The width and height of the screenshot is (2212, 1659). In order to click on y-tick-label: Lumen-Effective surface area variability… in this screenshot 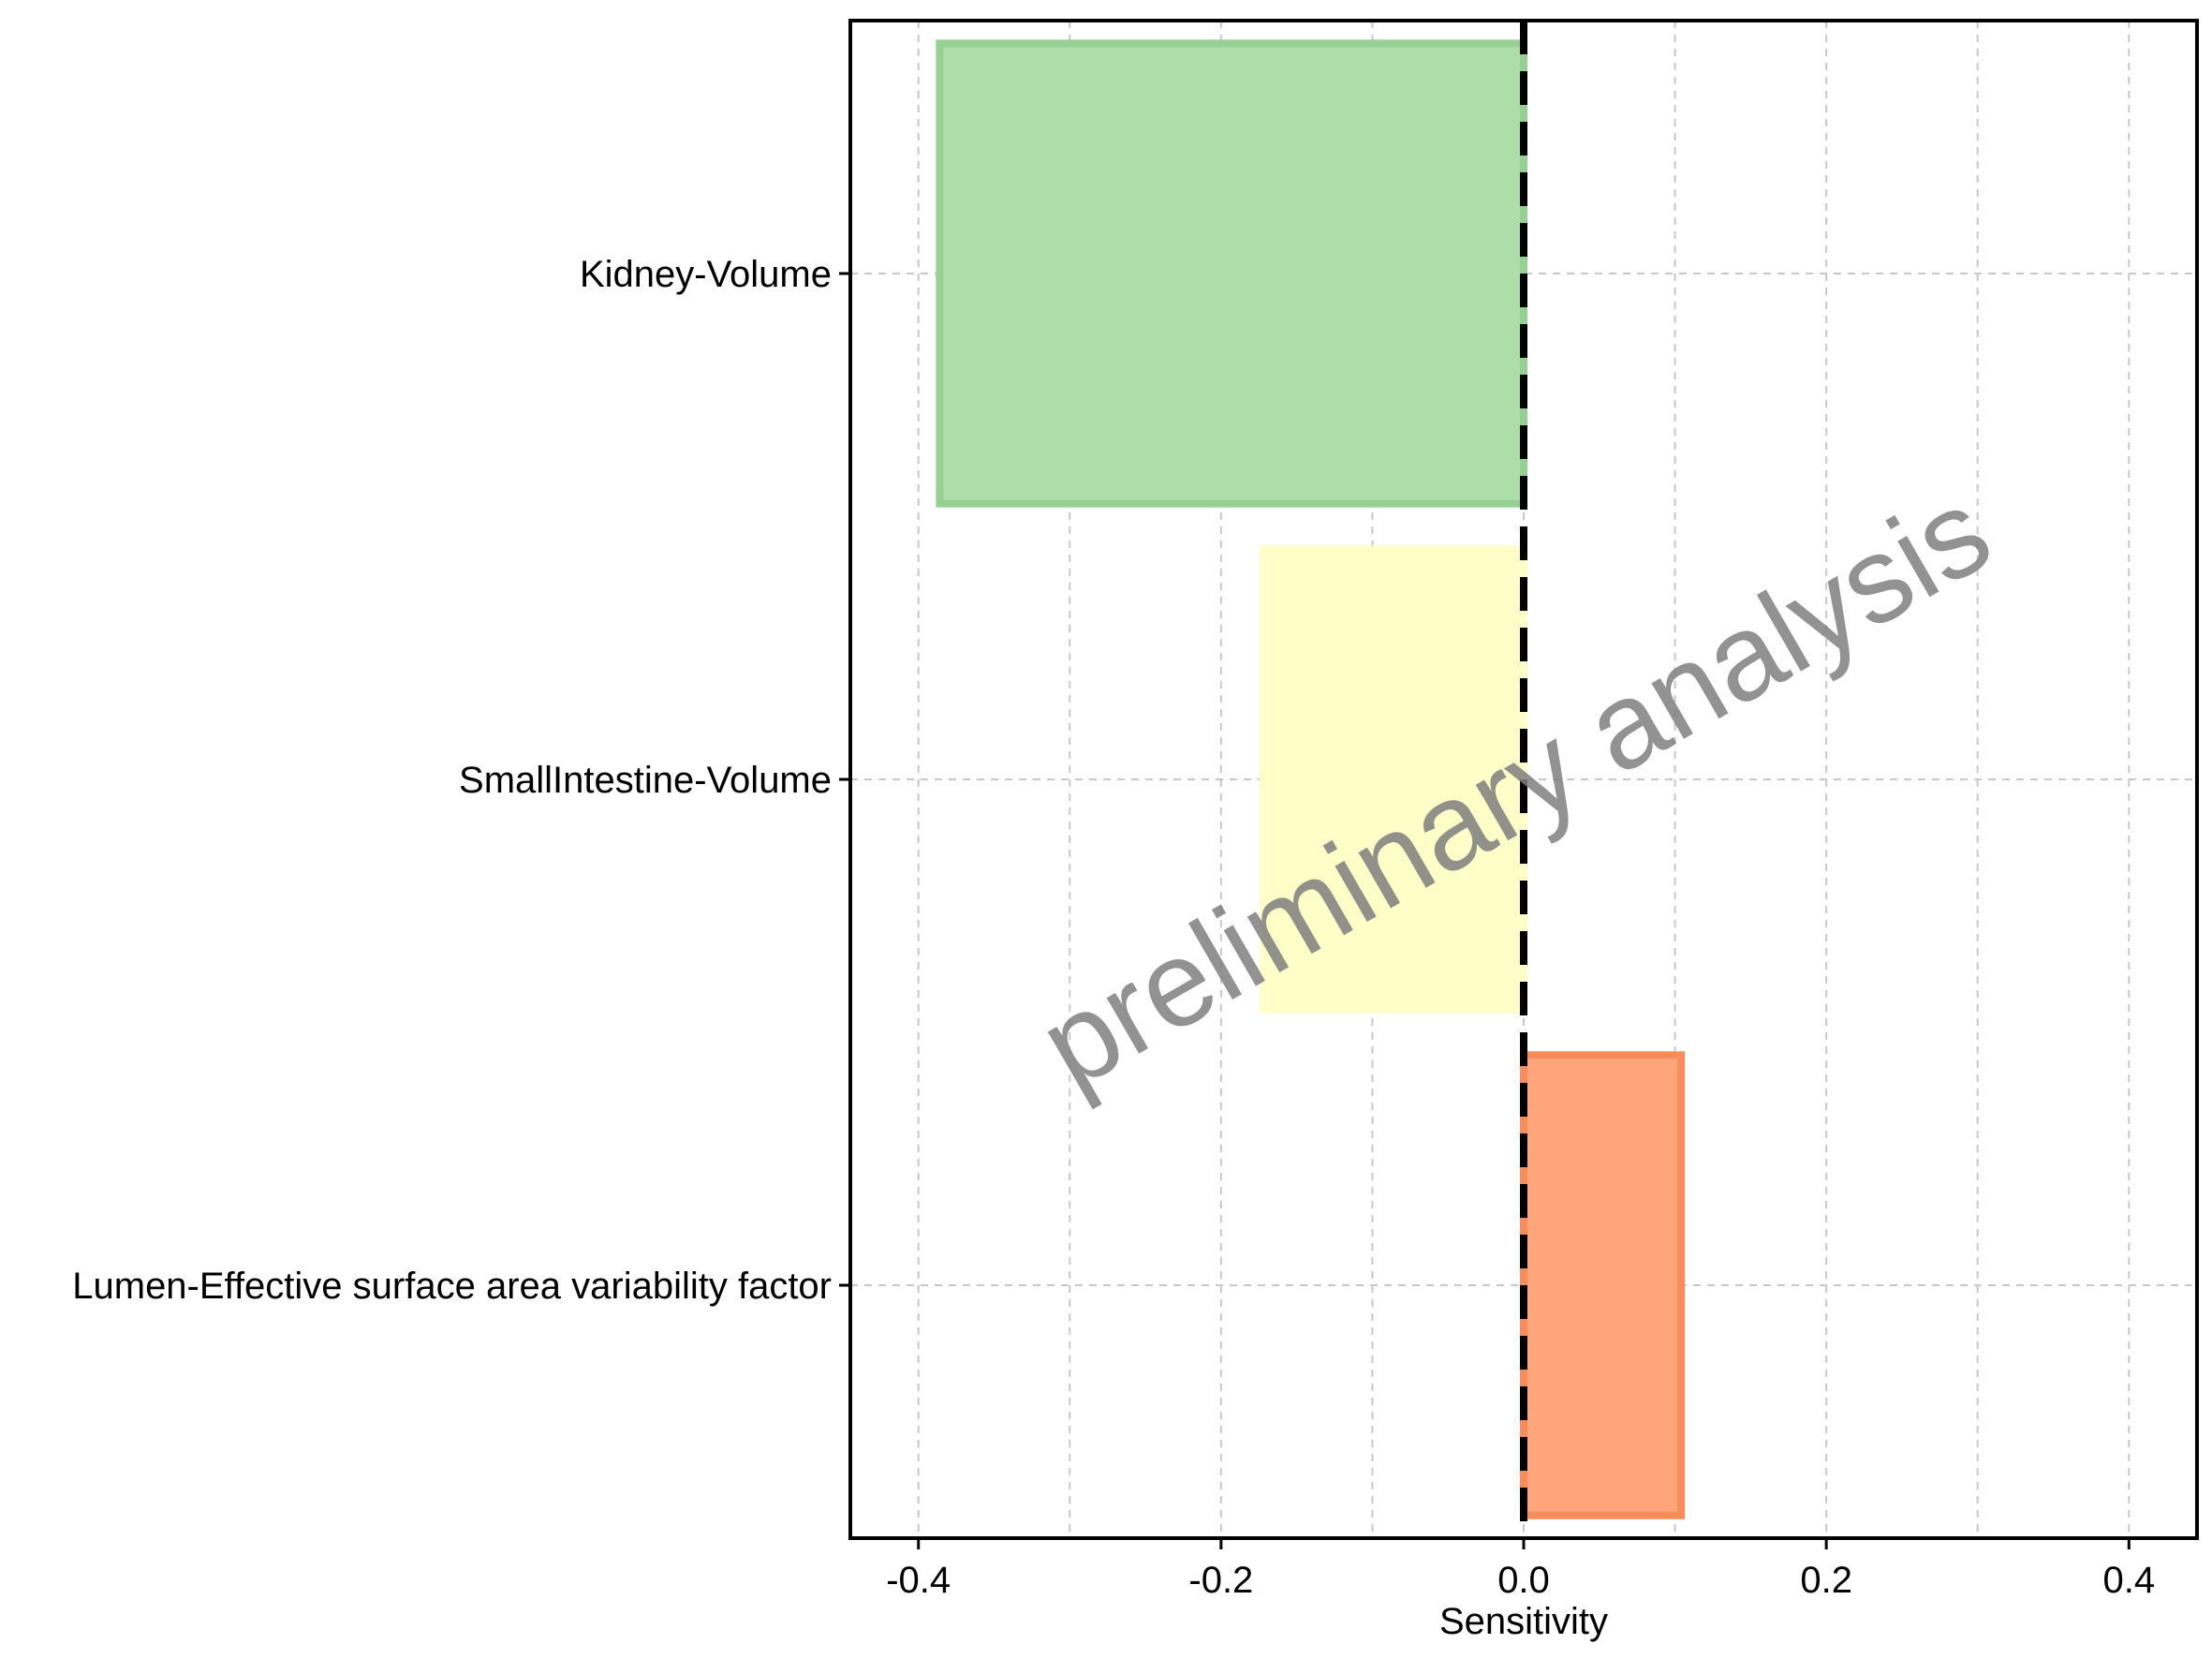, I will do `click(452, 1287)`.